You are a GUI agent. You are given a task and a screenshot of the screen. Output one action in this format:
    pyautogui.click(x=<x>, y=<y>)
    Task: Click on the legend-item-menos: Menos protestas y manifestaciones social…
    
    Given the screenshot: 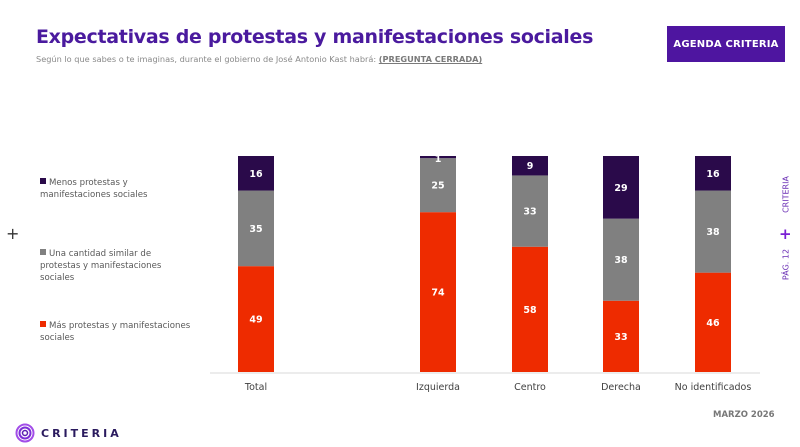 What is the action you would take?
    pyautogui.click(x=120, y=189)
    